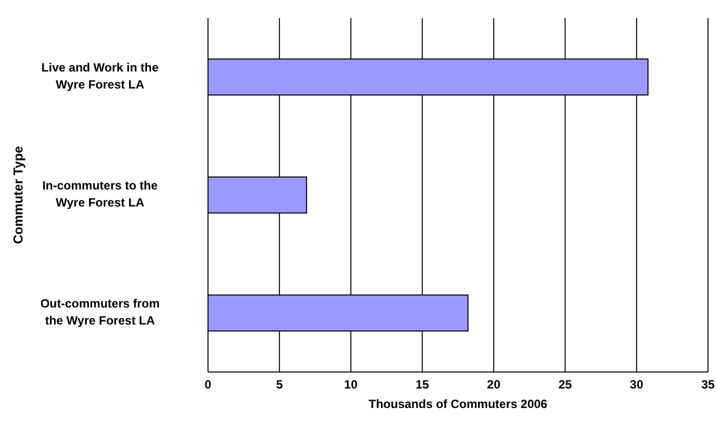 Image resolution: width=716 pixels, height=430 pixels. I want to click on y-axis-title: Commuter Type, so click(18, 195).